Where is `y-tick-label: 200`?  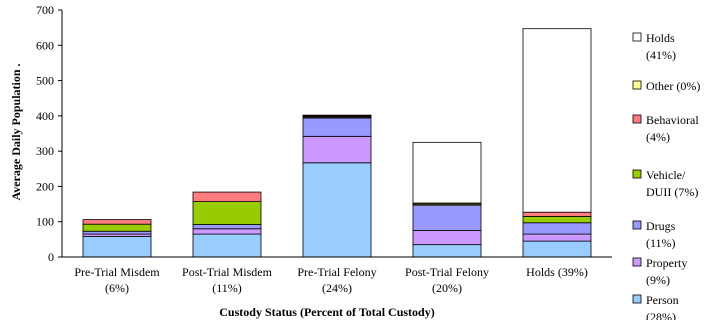
y-tick-label: 200 is located at coordinates (45, 186).